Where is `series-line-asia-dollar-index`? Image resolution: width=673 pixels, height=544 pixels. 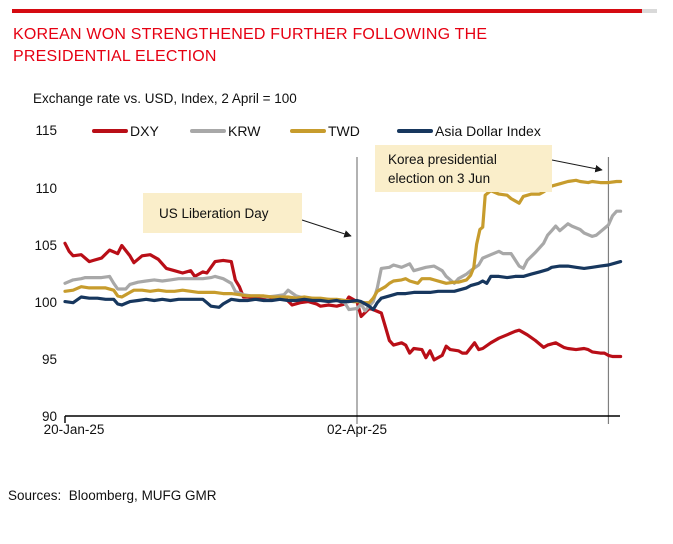 series-line-asia-dollar-index is located at coordinates (343, 286).